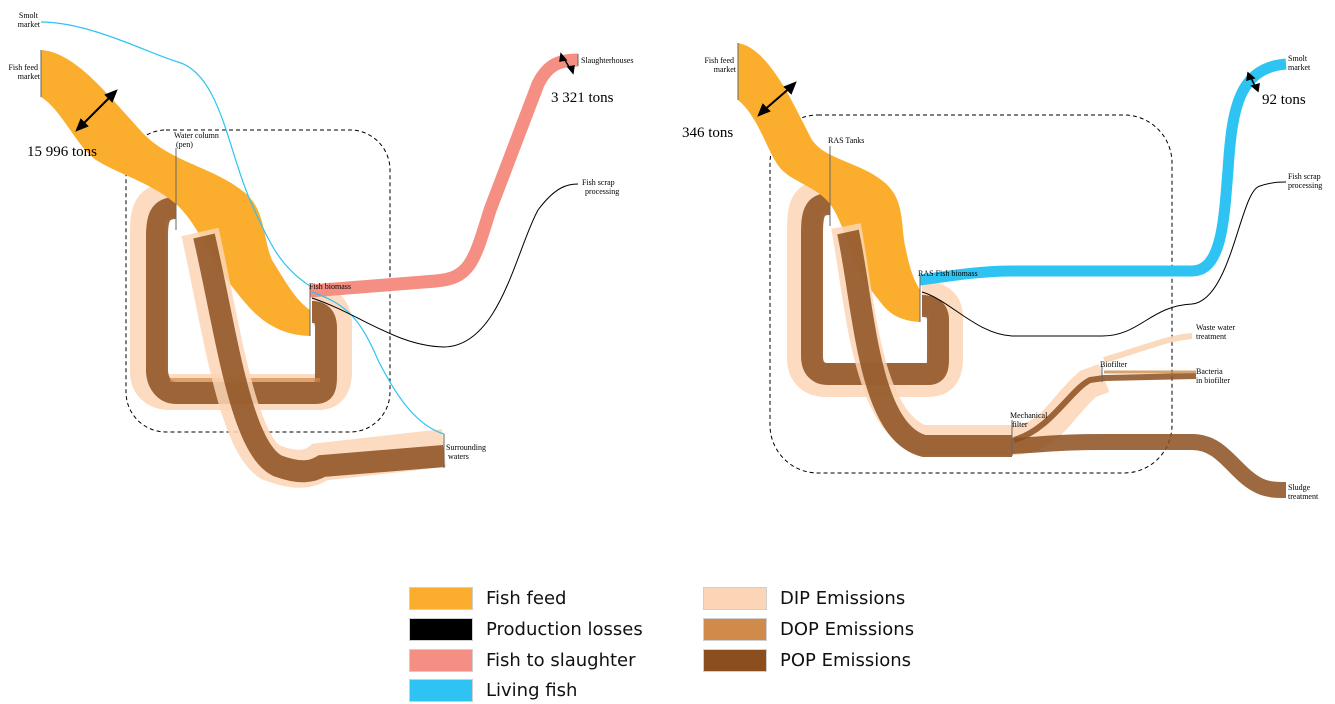 The image size is (1335, 704). Describe the element at coordinates (735, 660) in the screenshot. I see `legend-swatch-pop-emissions` at that location.